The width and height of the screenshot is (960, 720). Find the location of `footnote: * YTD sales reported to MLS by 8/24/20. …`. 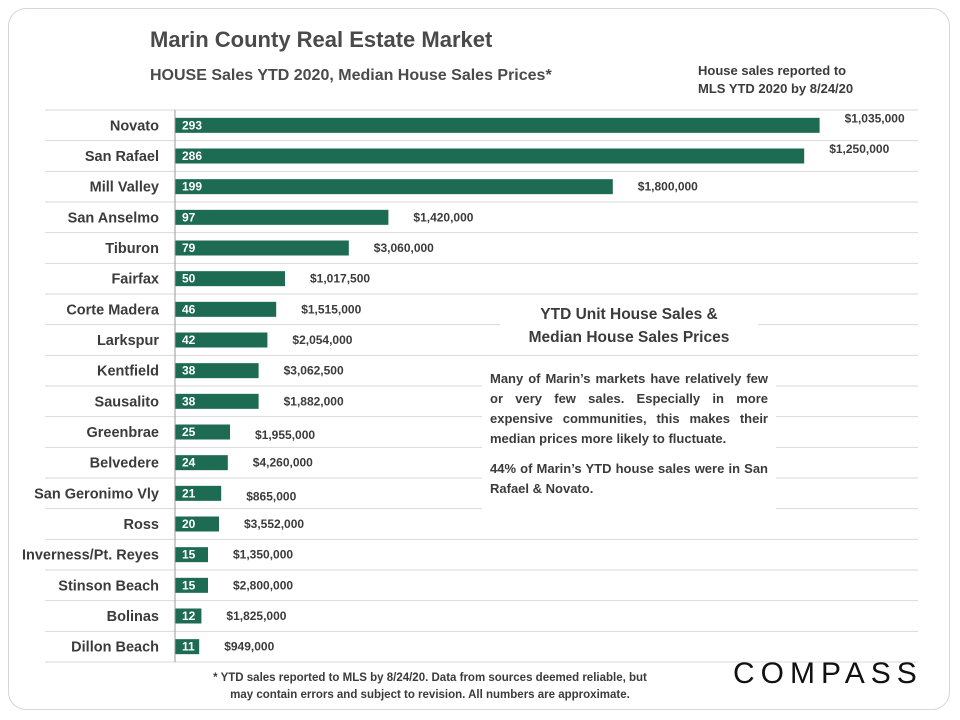

footnote: * YTD sales reported to MLS by 8/24/20. … is located at coordinates (430, 687).